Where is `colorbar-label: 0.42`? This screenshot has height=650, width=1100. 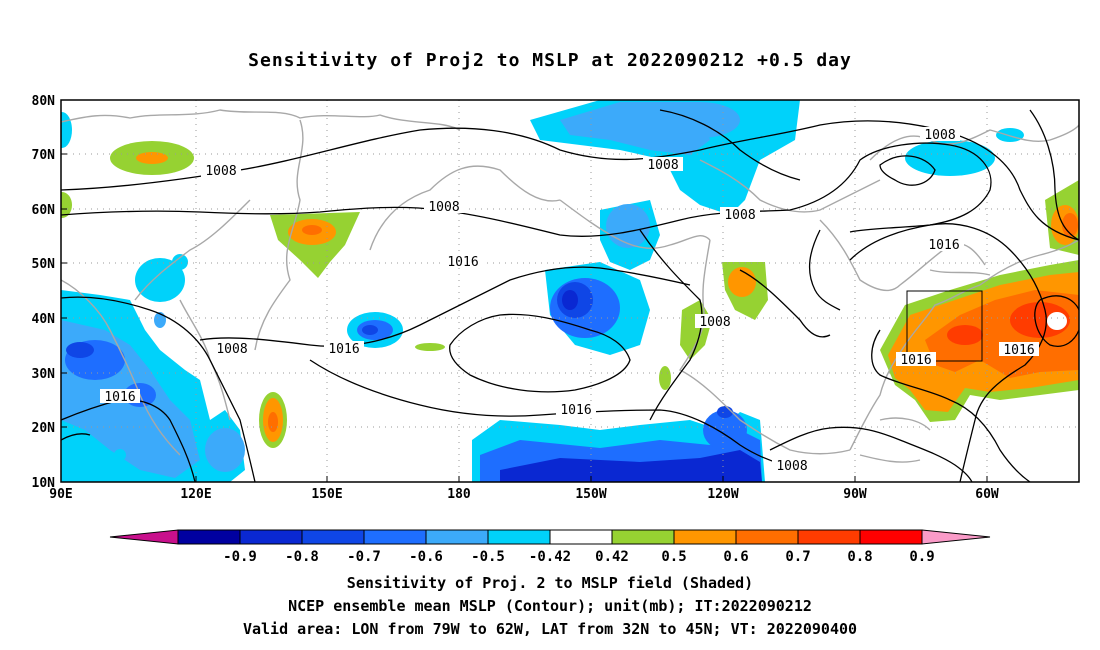 colorbar-label: 0.42 is located at coordinates (612, 557).